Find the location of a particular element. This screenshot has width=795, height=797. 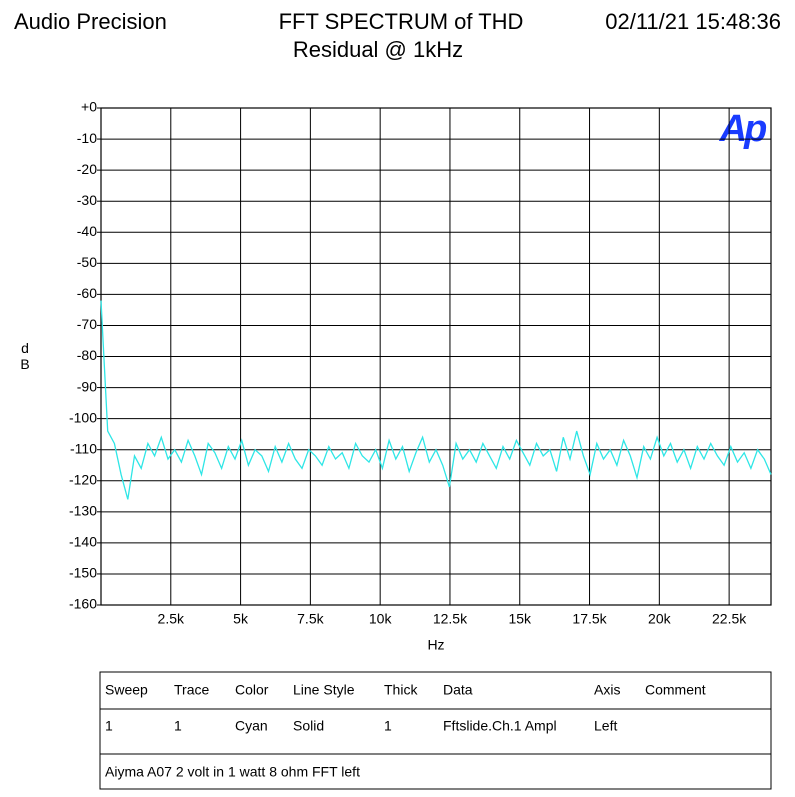

table-header: Trace is located at coordinates (191, 690).